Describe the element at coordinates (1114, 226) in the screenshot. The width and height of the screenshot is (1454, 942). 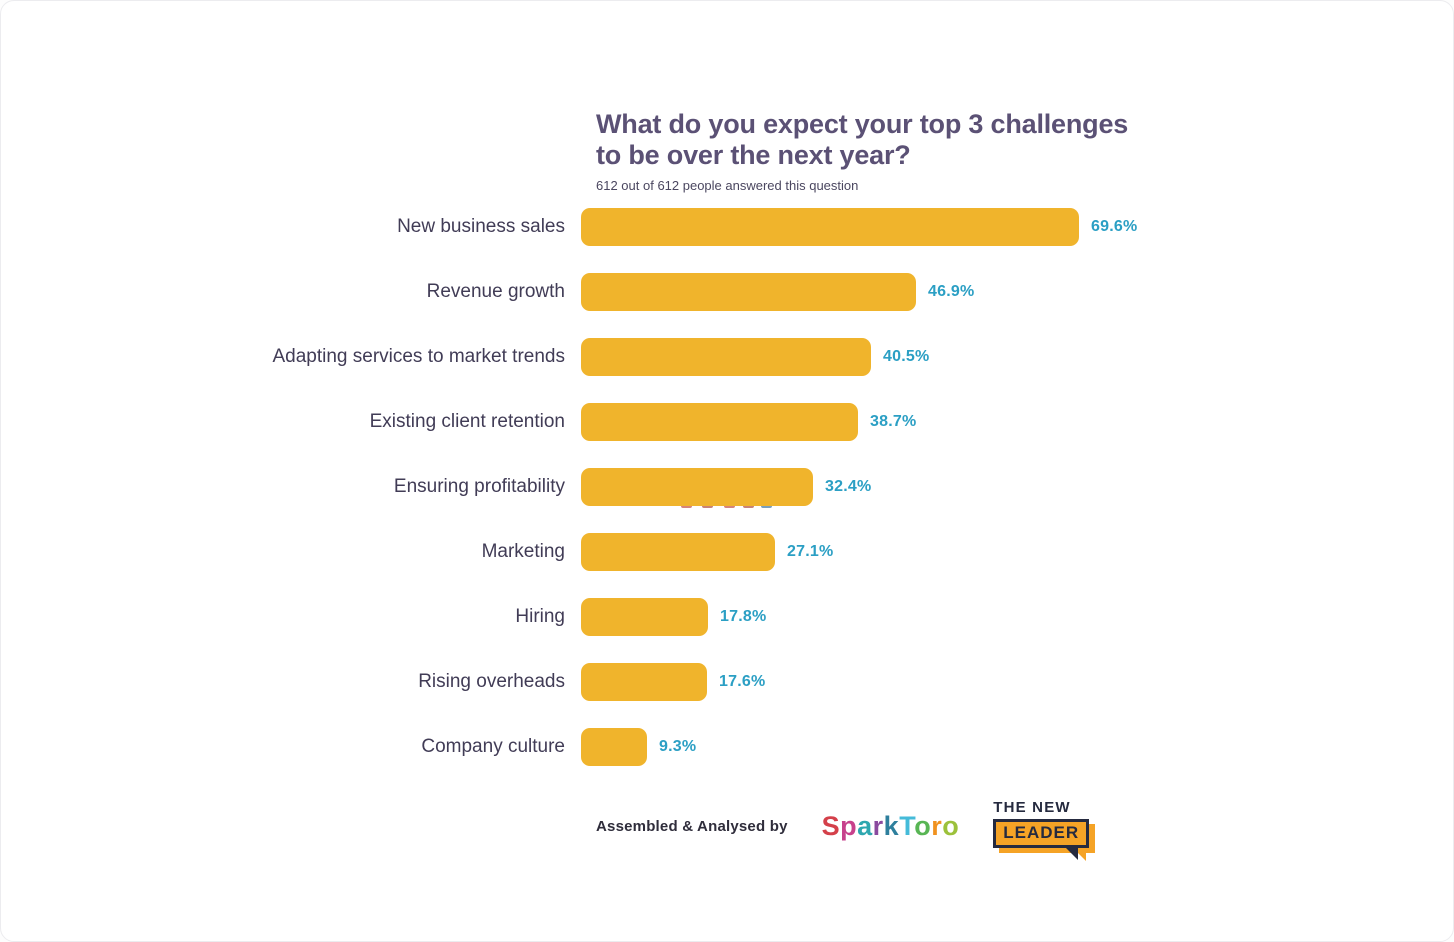
I see `value-label: 69.6%` at that location.